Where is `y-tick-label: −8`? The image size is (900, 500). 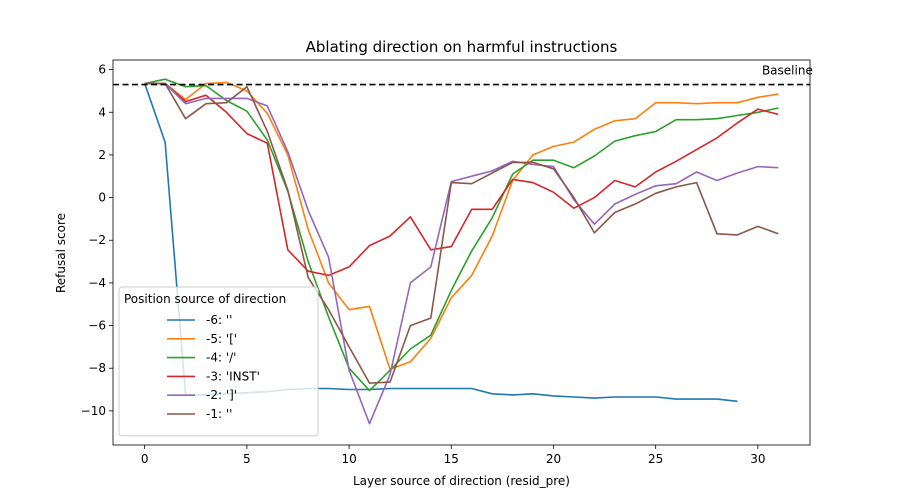 y-tick-label: −8 is located at coordinates (97, 368).